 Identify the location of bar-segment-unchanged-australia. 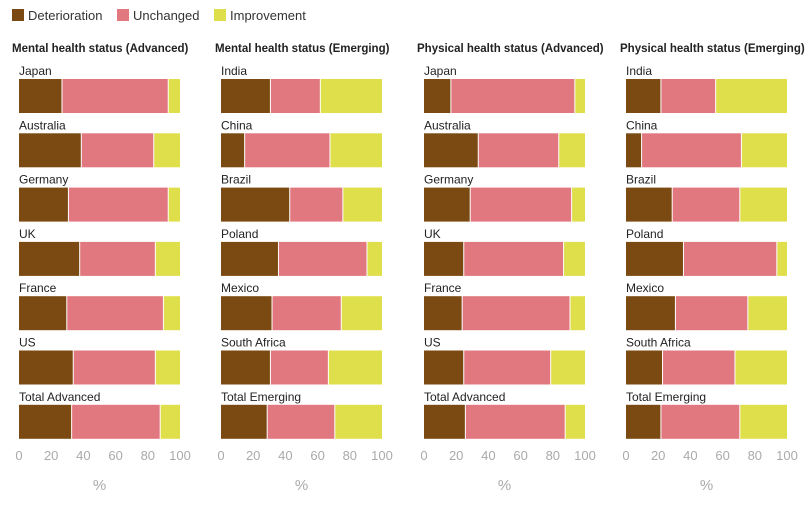
(518, 150).